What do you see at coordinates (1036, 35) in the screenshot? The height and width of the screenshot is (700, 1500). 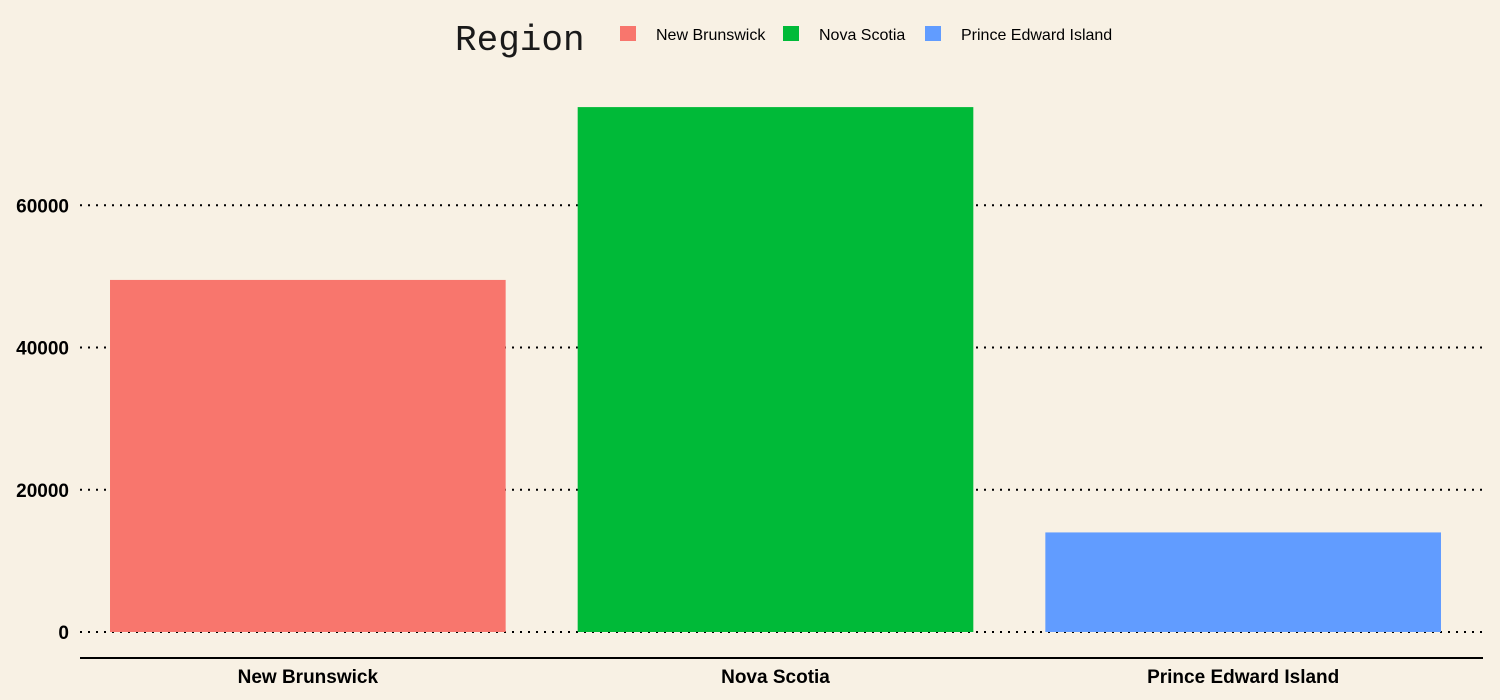 I see `legend-label: Prince Edward Island` at bounding box center [1036, 35].